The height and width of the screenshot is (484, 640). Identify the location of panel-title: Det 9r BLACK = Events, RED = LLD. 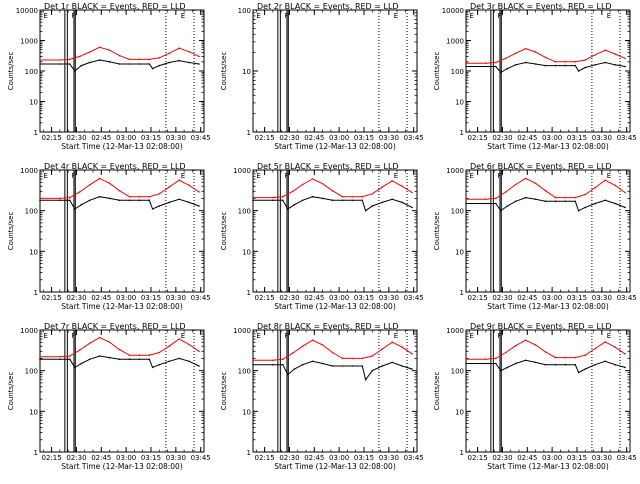
(541, 326).